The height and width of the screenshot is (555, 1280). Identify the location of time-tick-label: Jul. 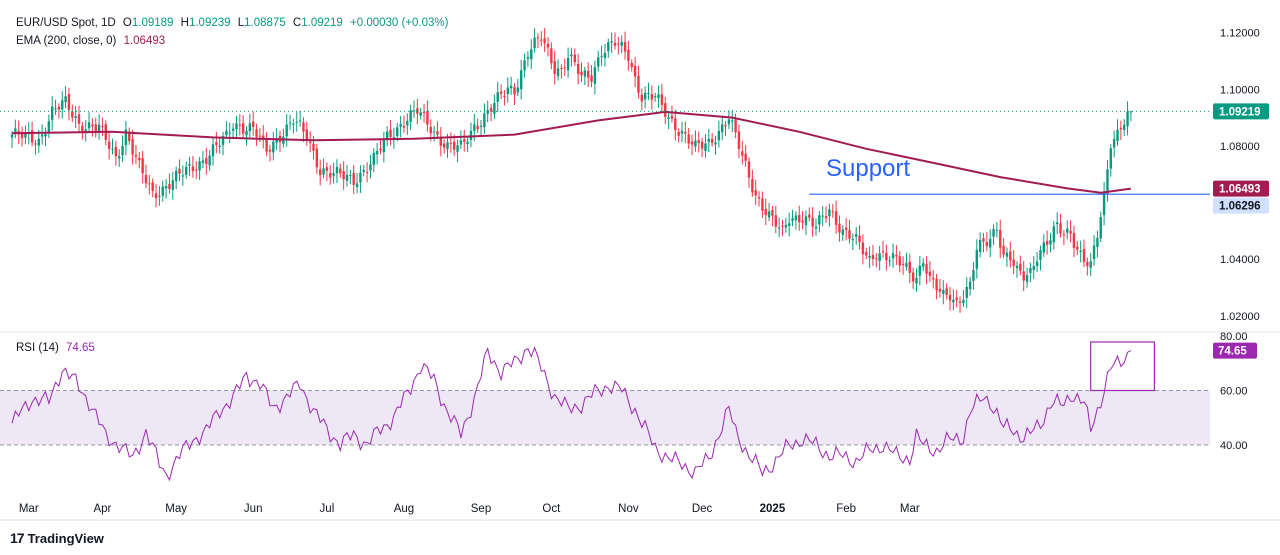
(327, 509).